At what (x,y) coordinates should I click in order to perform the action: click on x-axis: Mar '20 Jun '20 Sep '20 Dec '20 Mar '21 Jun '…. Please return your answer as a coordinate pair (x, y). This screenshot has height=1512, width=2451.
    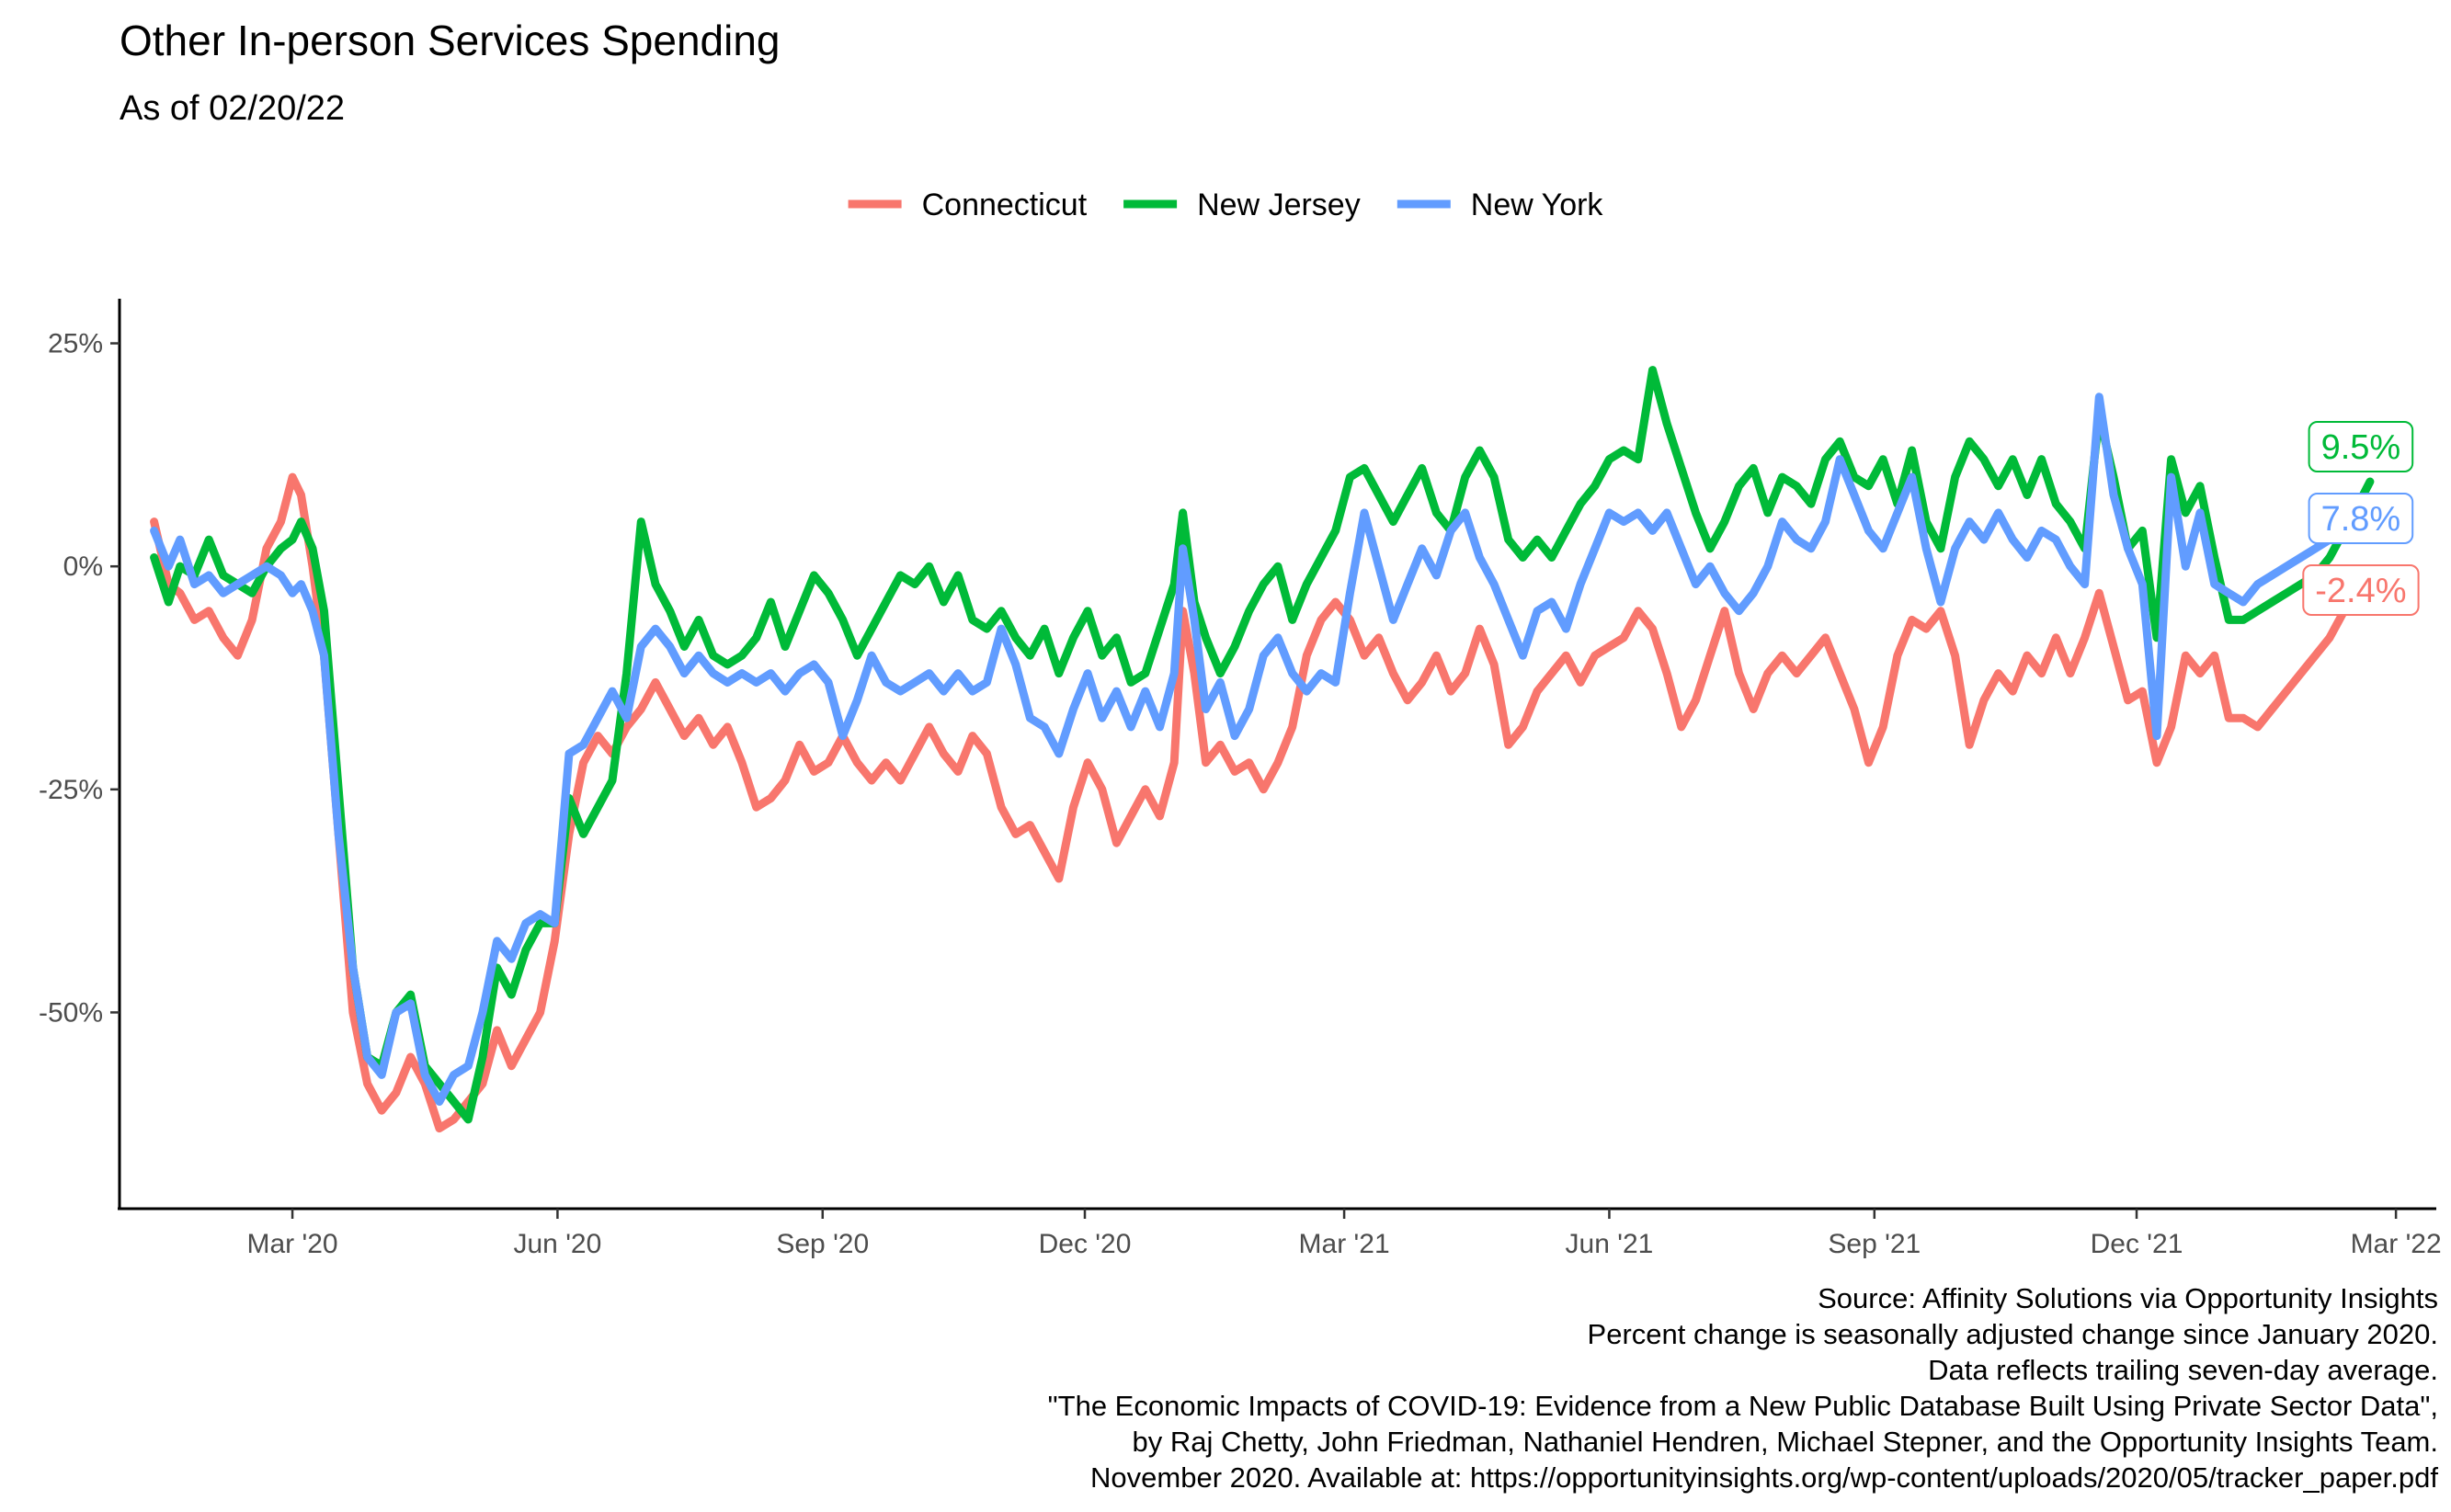
    Looking at the image, I should click on (1344, 1234).